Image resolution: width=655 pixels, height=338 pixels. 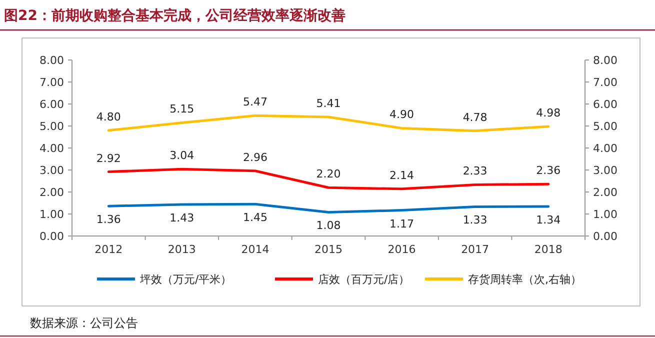 What do you see at coordinates (475, 117) in the screenshot?
I see `data-label: 4.78` at bounding box center [475, 117].